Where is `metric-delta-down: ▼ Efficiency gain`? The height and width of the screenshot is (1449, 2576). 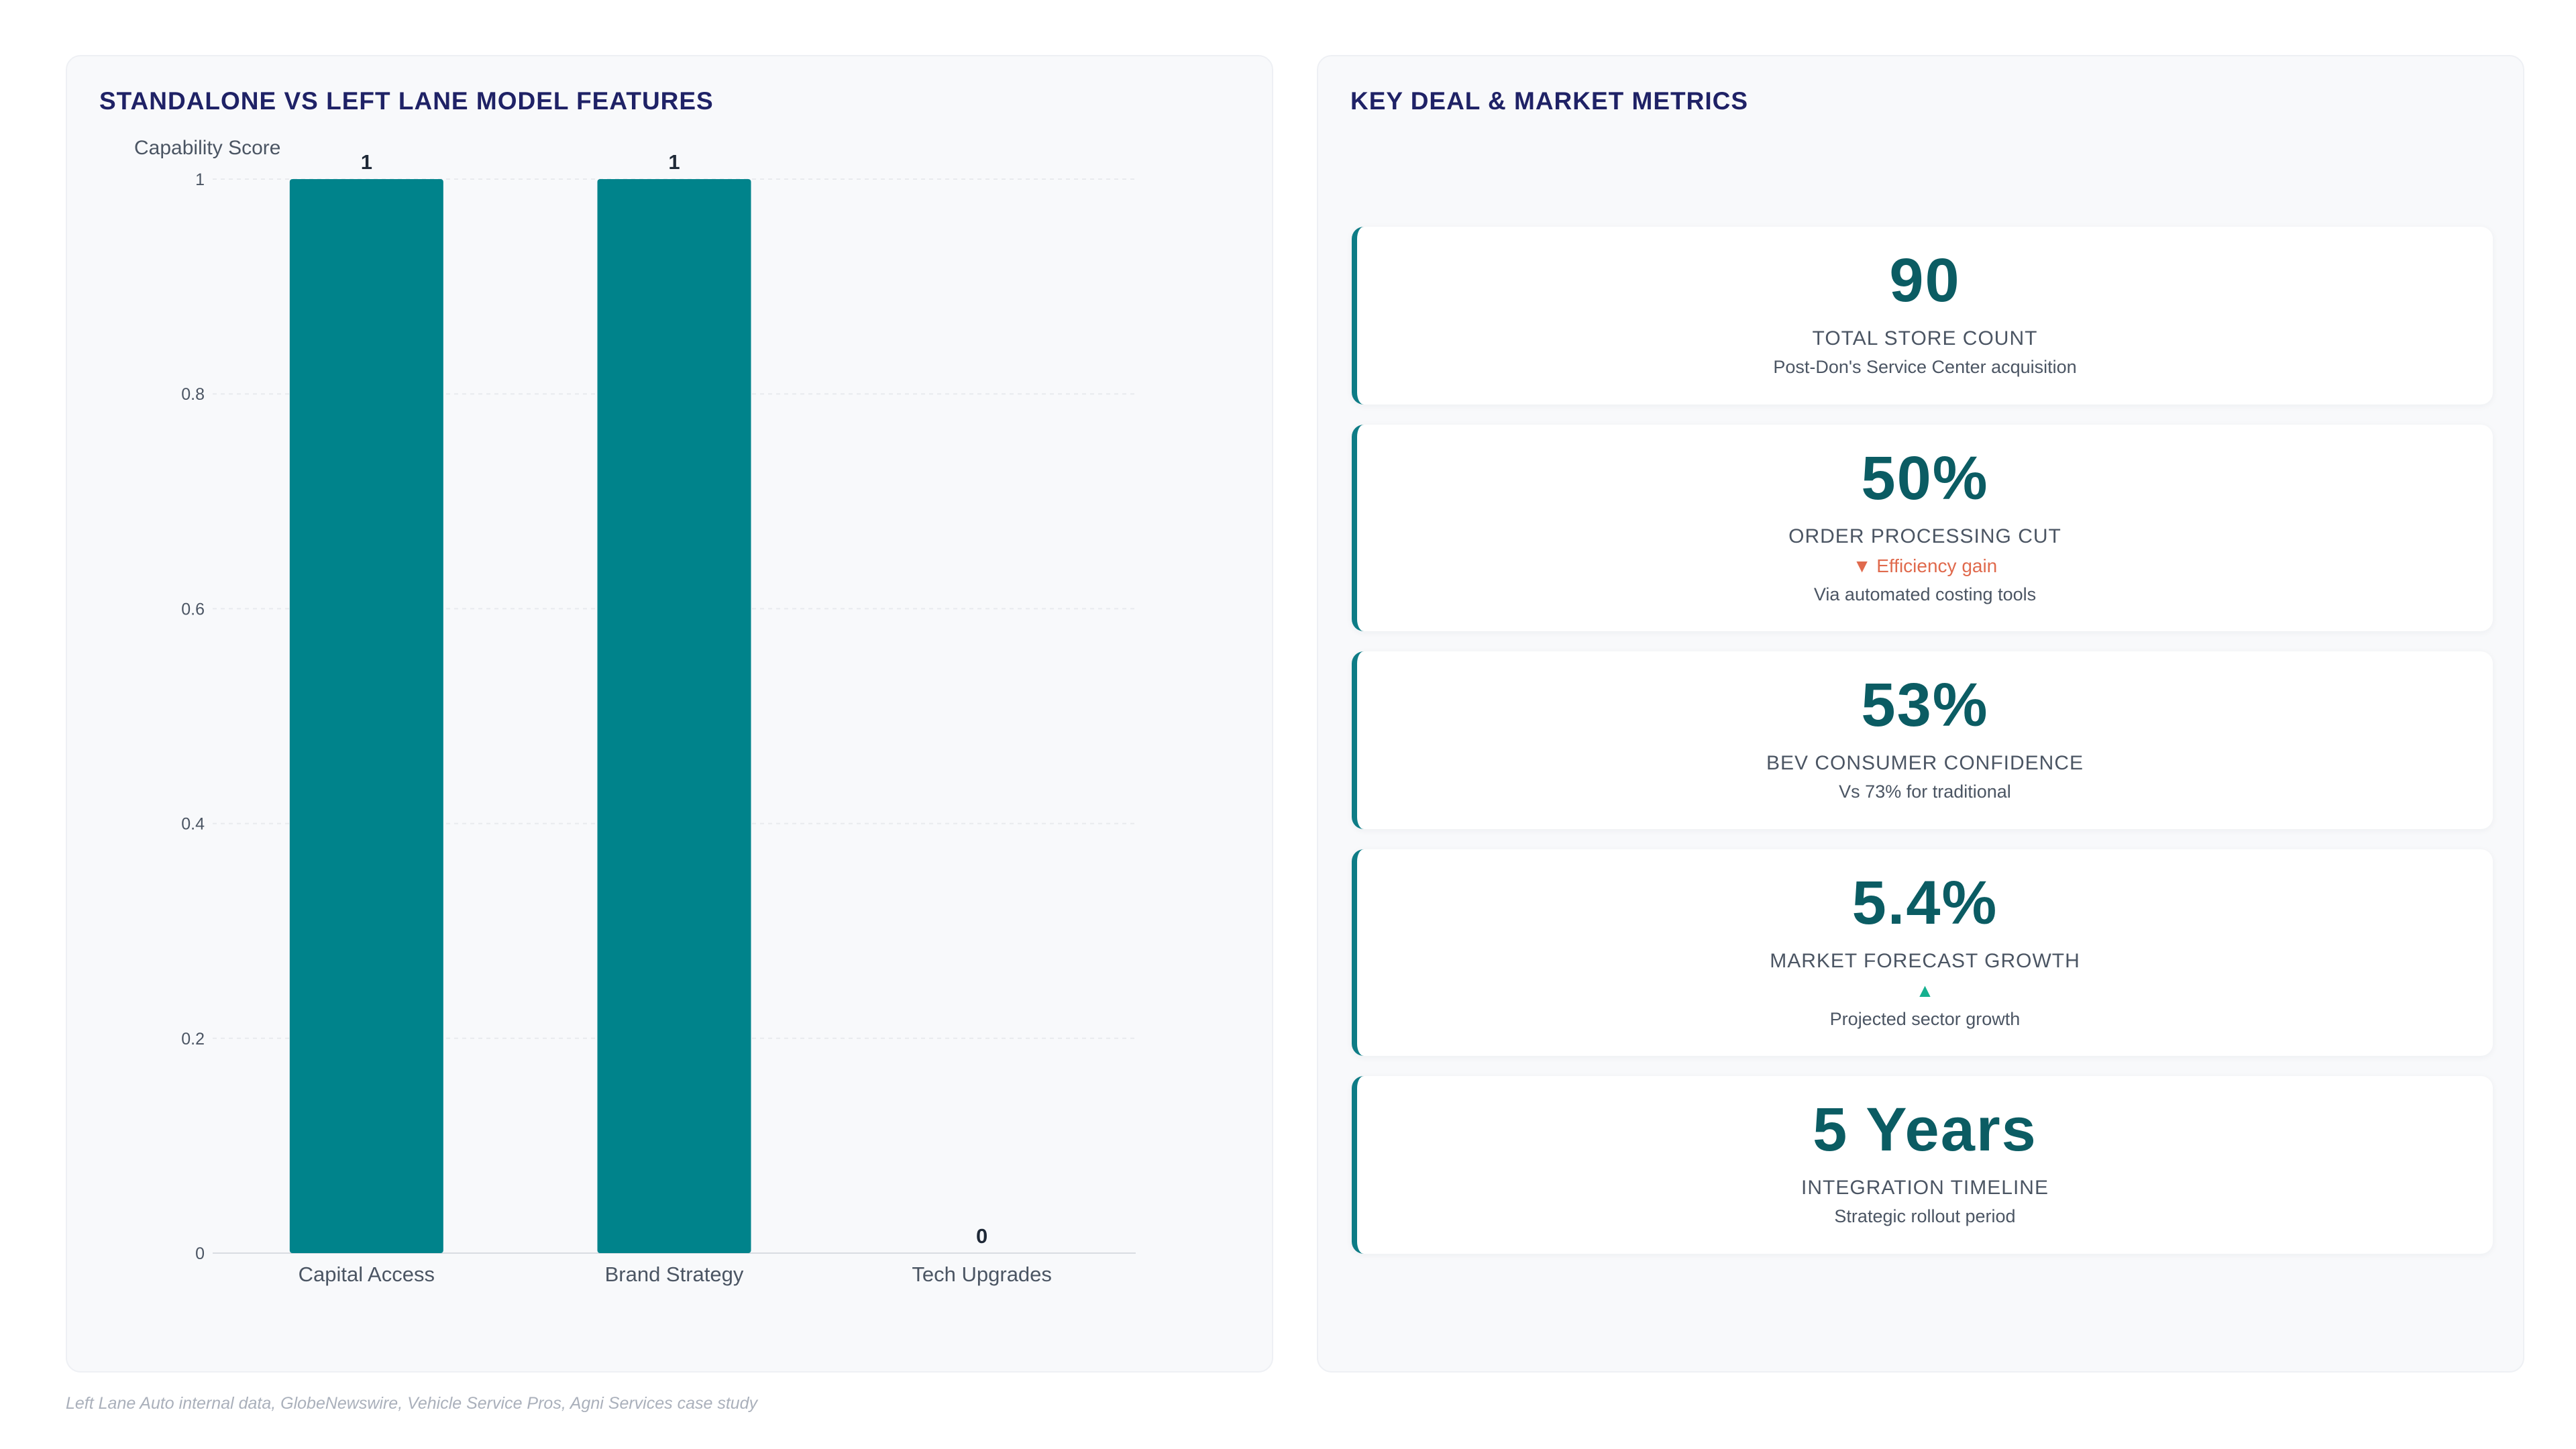 metric-delta-down: ▼ Efficiency gain is located at coordinates (1925, 565).